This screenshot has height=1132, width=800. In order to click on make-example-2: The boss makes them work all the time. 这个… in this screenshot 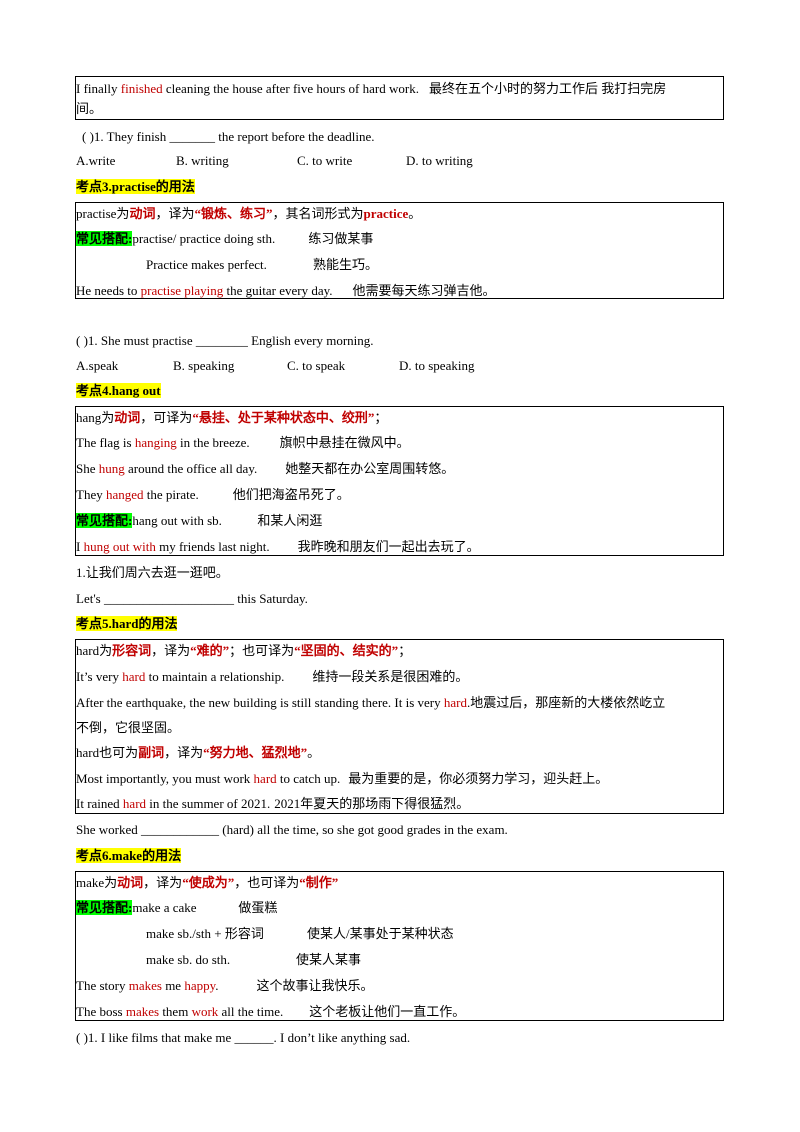, I will do `click(271, 1011)`.